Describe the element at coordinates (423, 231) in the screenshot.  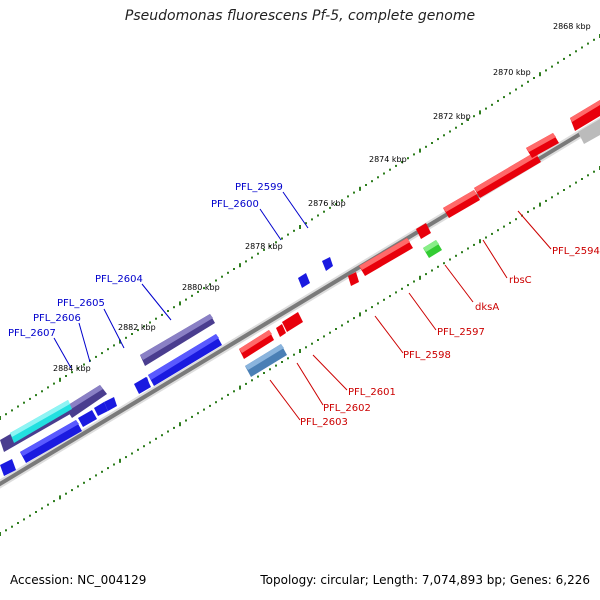
I see `gene-dksa` at that location.